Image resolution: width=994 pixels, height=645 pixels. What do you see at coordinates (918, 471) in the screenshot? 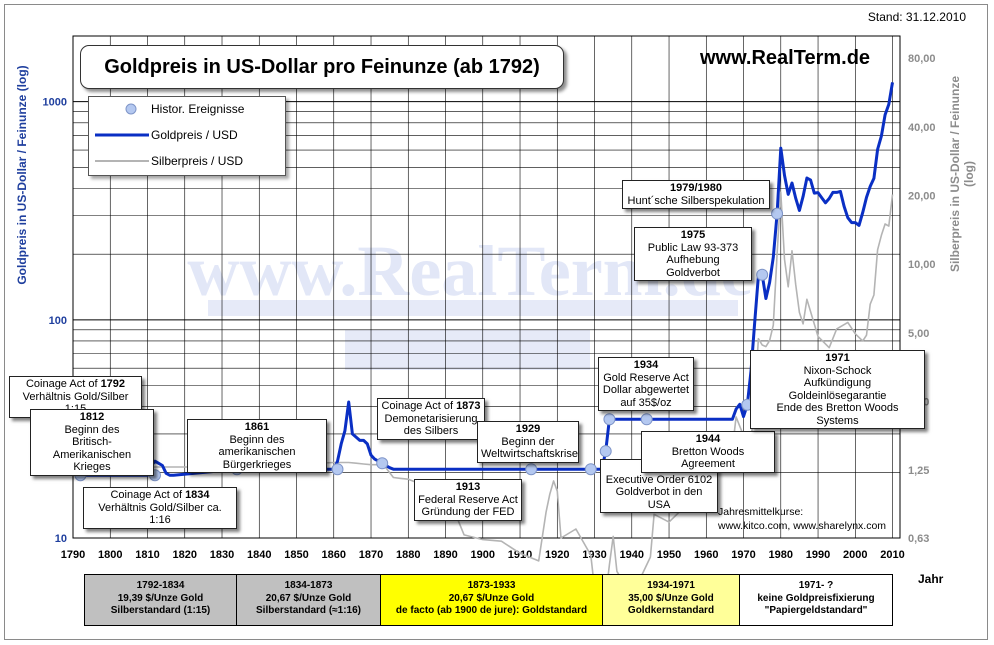
I see `right-tick-label: 1,25` at bounding box center [918, 471].